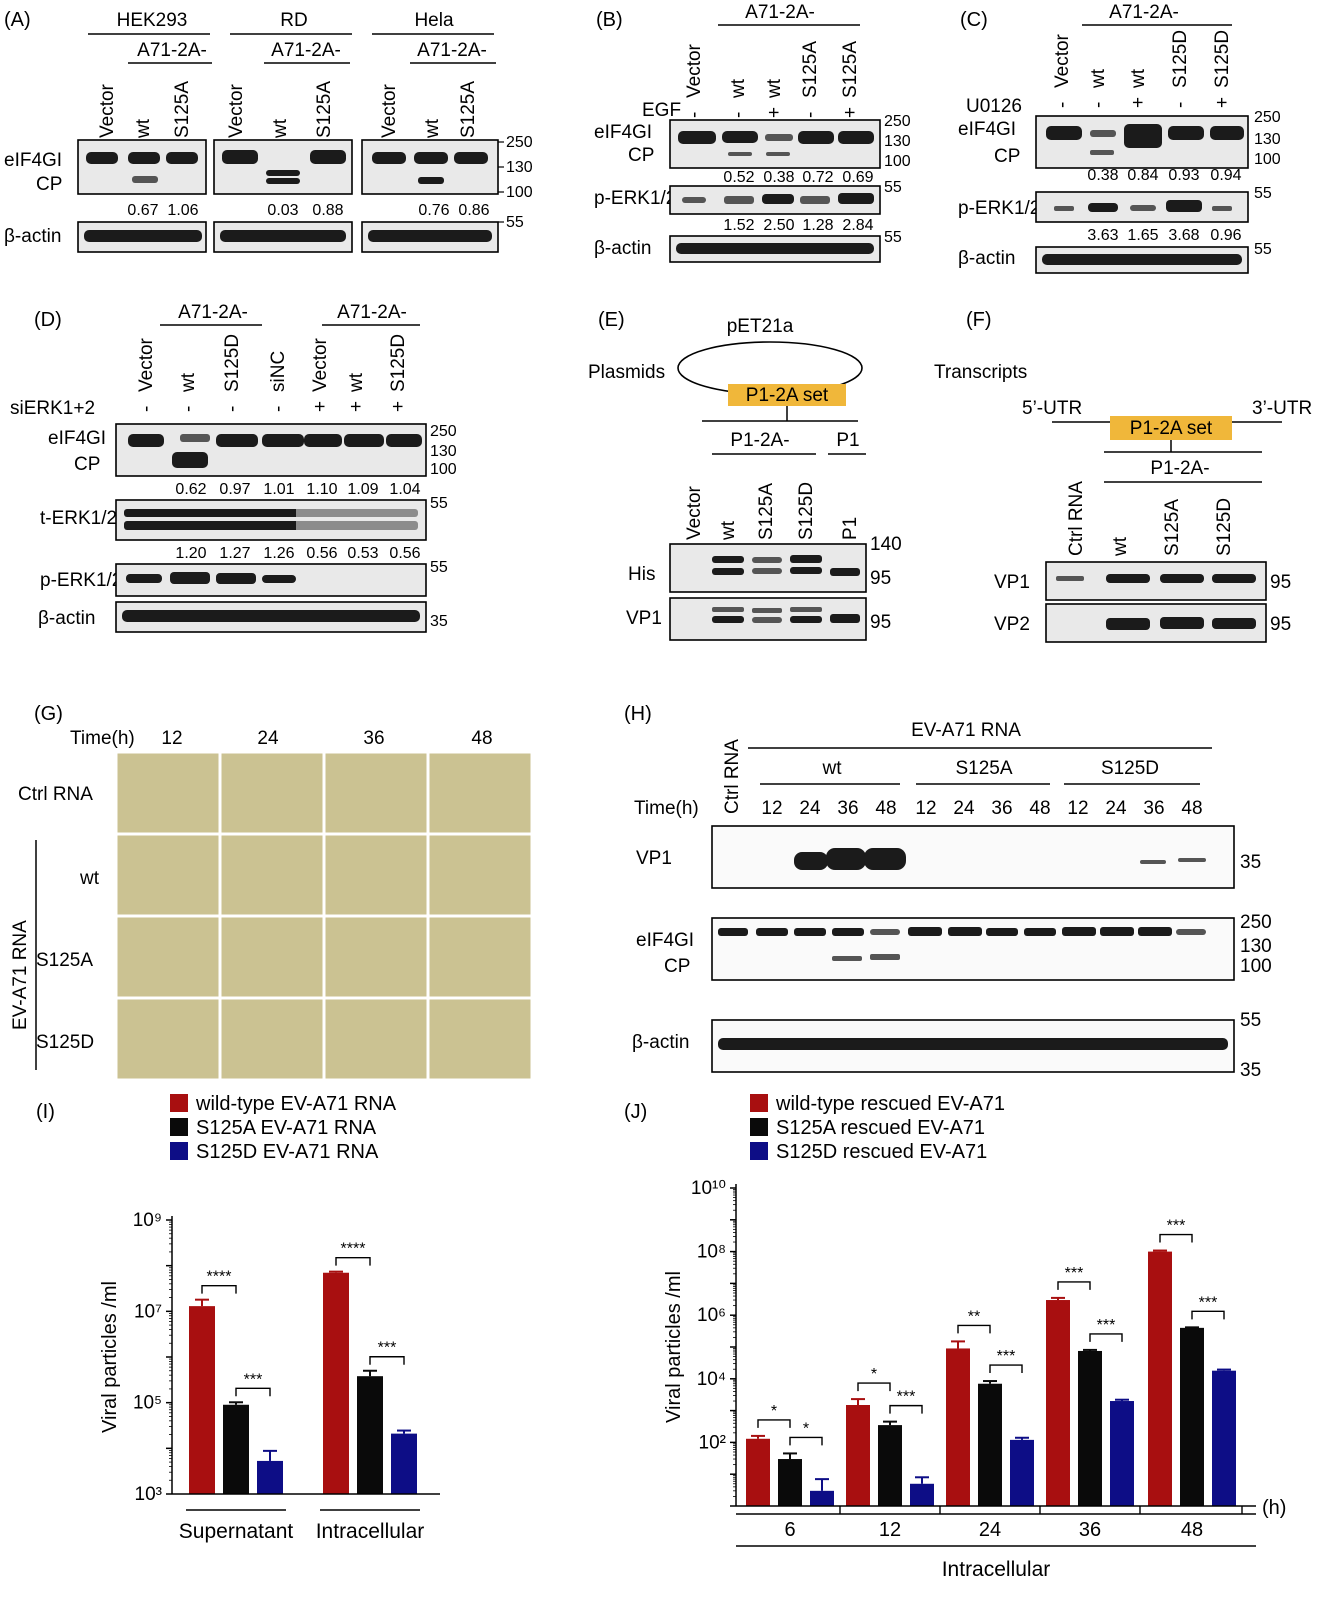 The width and height of the screenshot is (1333, 1611). Describe the element at coordinates (638, 714) in the screenshot. I see `panel-h-letter: (H)` at that location.